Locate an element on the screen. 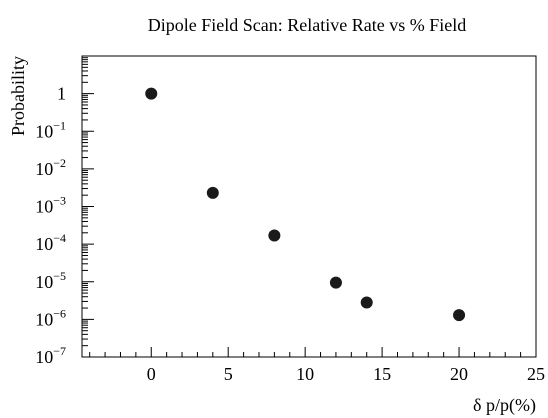  x-tick-label: 0 is located at coordinates (151, 374).